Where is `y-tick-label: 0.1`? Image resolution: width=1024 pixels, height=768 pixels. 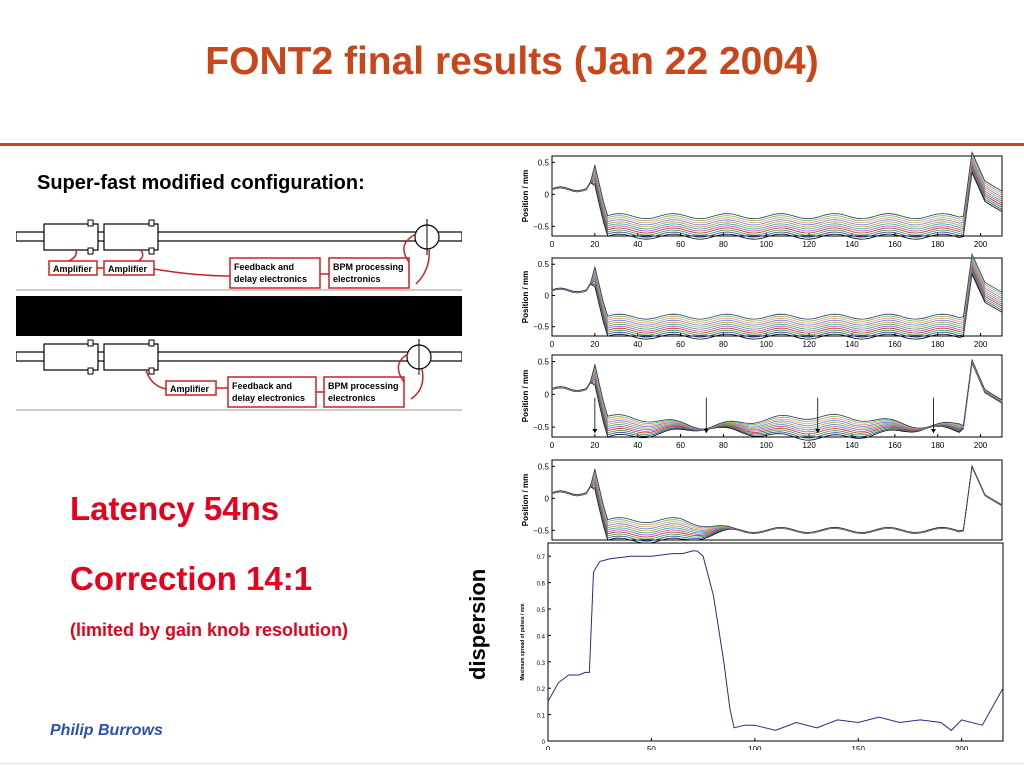 y-tick-label: 0.1 is located at coordinates (541, 717).